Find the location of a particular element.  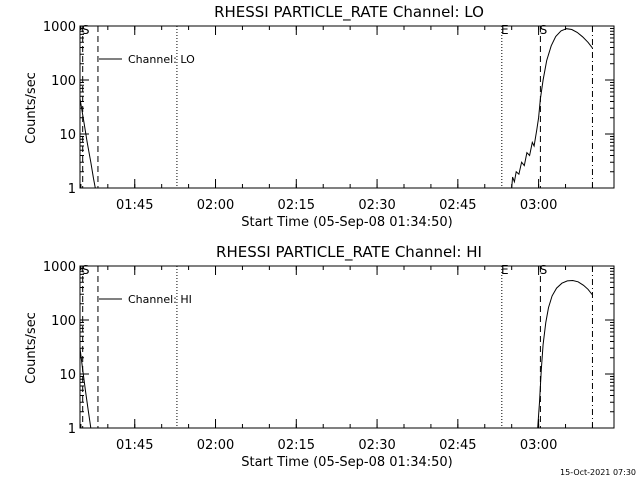

hi-y-tick-label: 1000 is located at coordinates (59, 267).